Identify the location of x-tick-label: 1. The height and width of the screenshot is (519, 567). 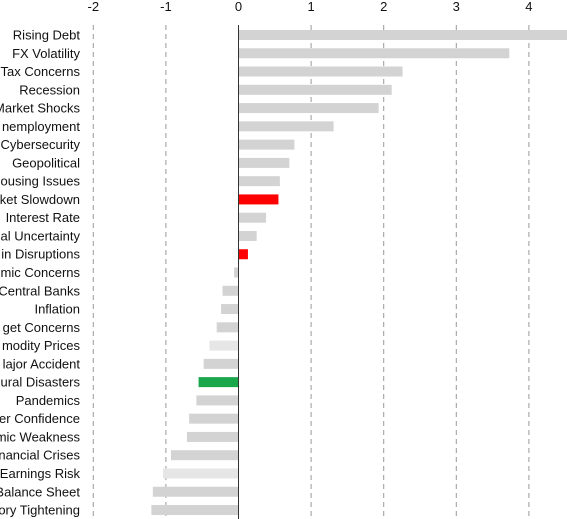
(310, 7).